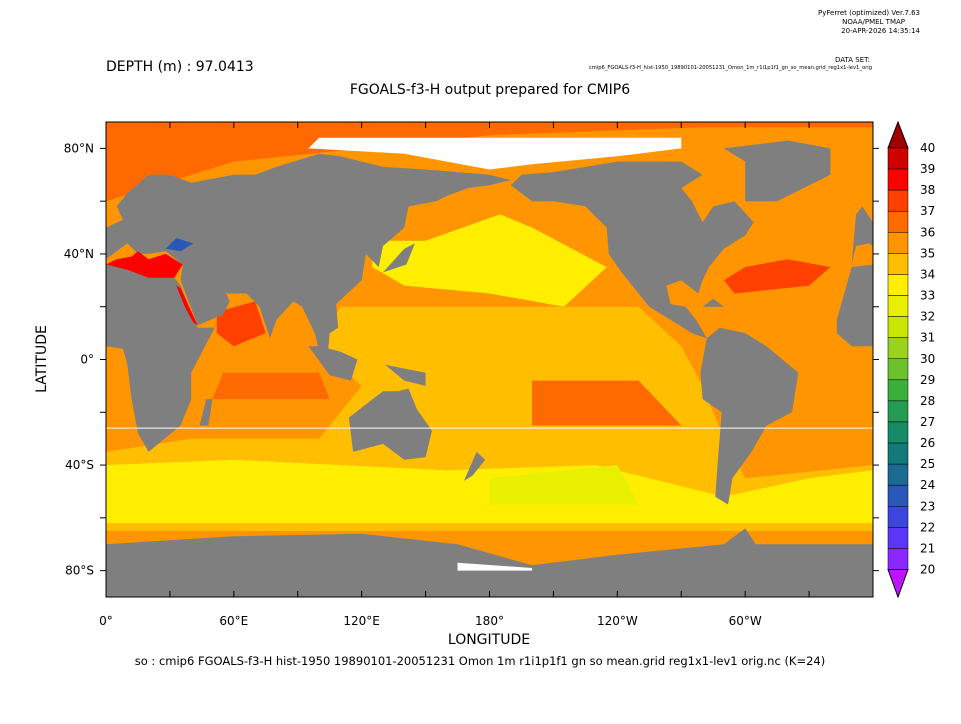 The width and height of the screenshot is (961, 724). Describe the element at coordinates (489, 621) in the screenshot. I see `x-tick-label: 180°` at that location.